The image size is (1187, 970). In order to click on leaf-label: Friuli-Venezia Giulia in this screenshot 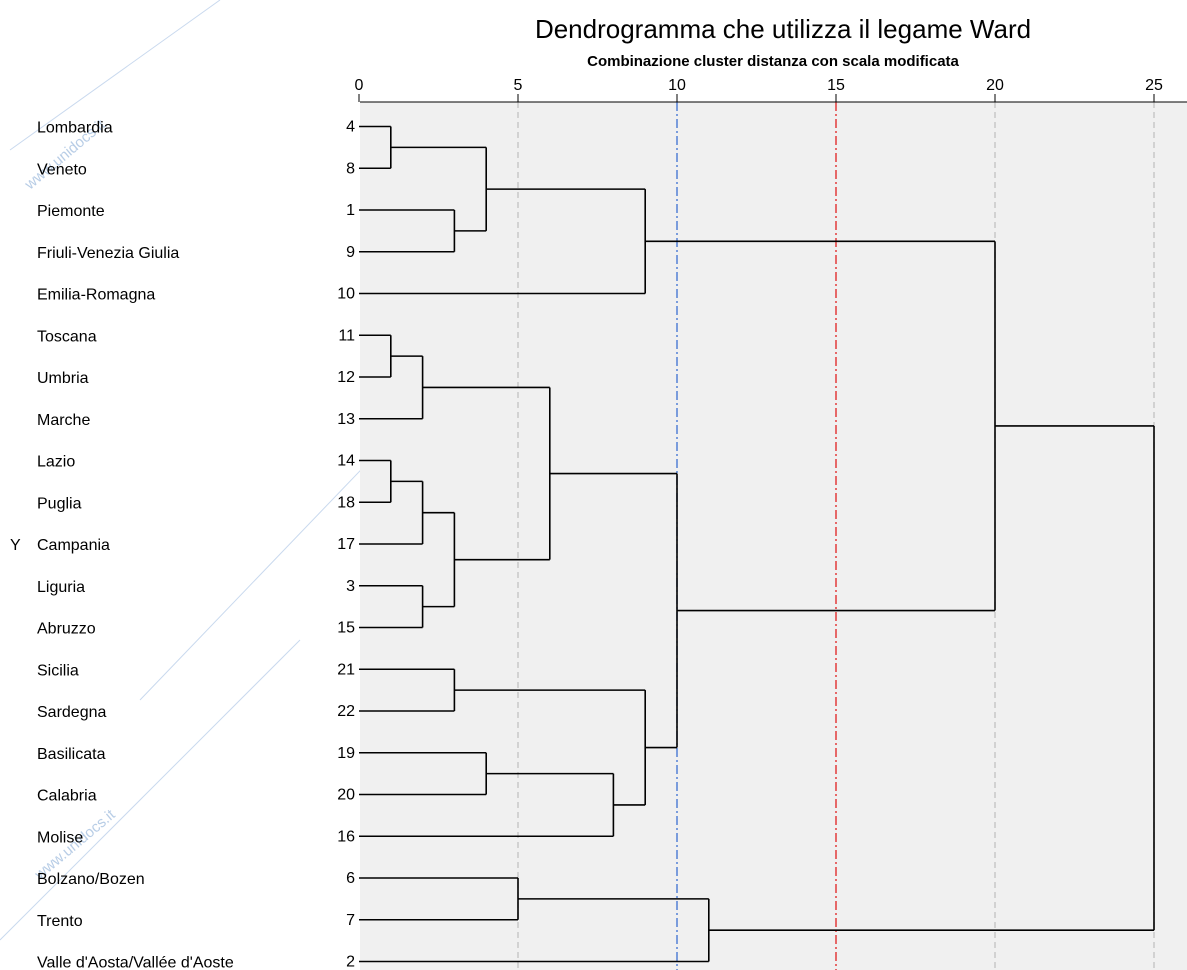, I will do `click(108, 253)`.